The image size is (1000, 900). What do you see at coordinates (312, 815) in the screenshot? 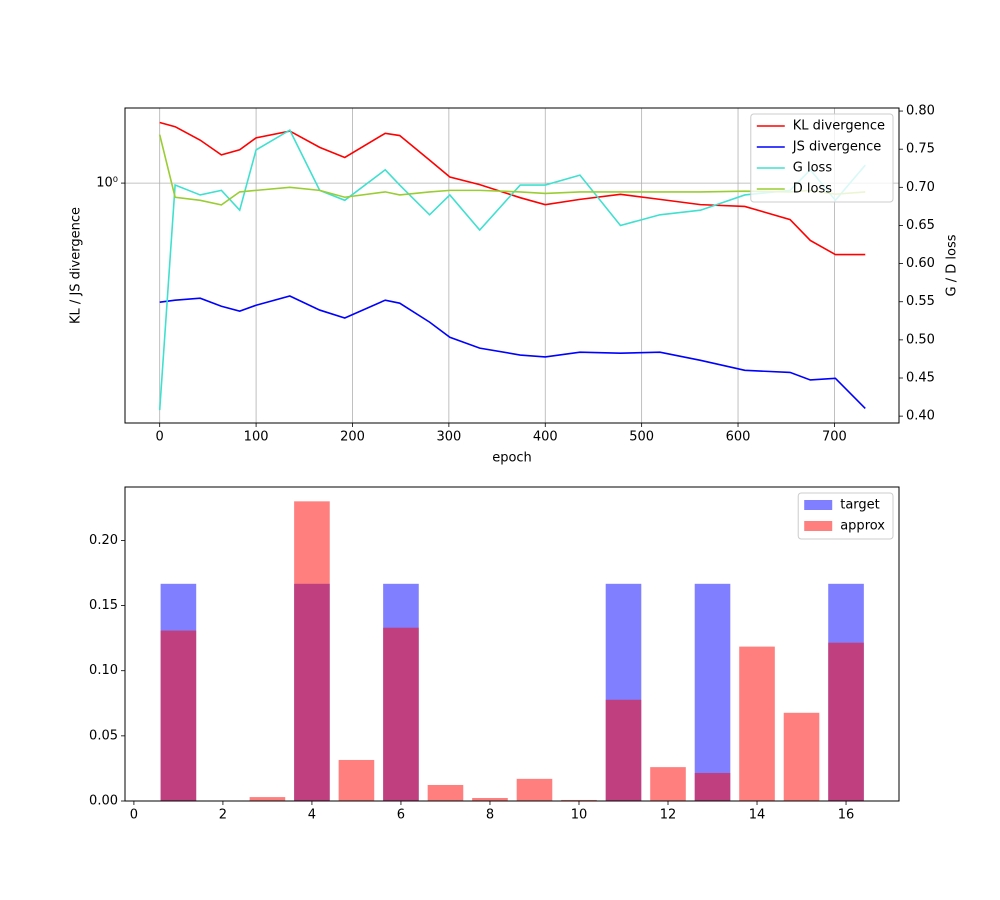
I see `x-tick-label: 4` at bounding box center [312, 815].